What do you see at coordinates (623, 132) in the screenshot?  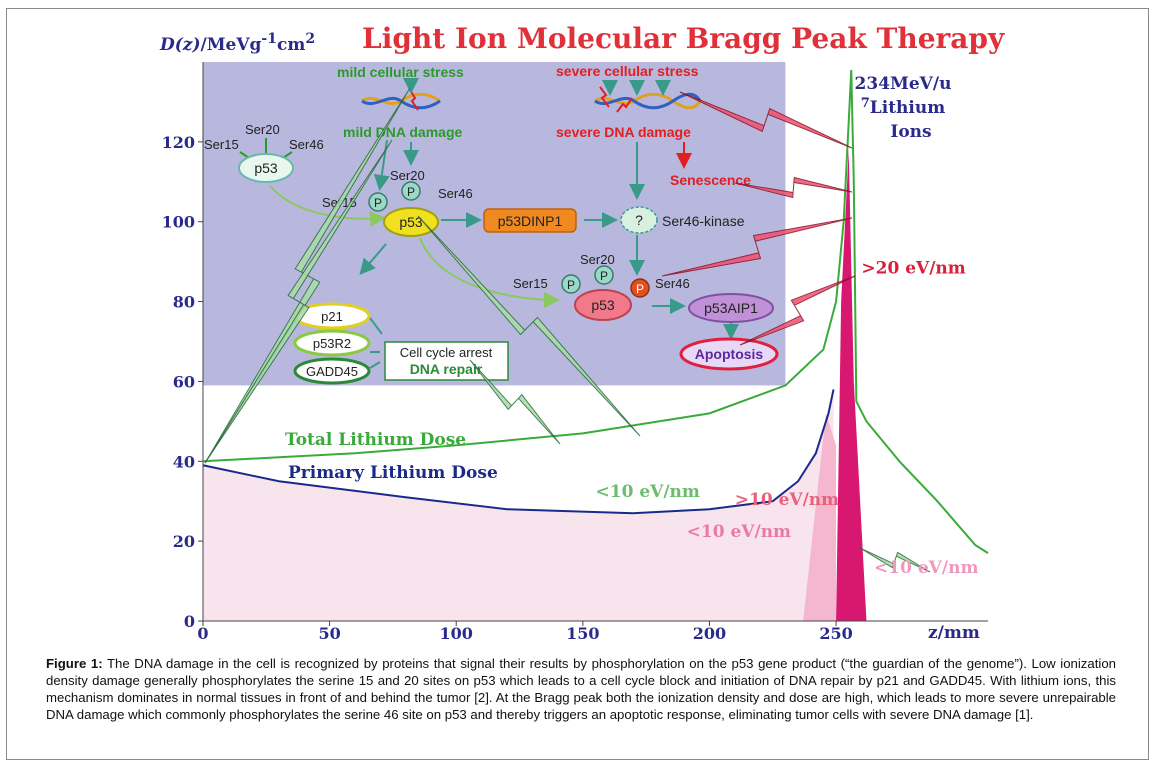 I see `severe-damage-label: severe DNA damage` at bounding box center [623, 132].